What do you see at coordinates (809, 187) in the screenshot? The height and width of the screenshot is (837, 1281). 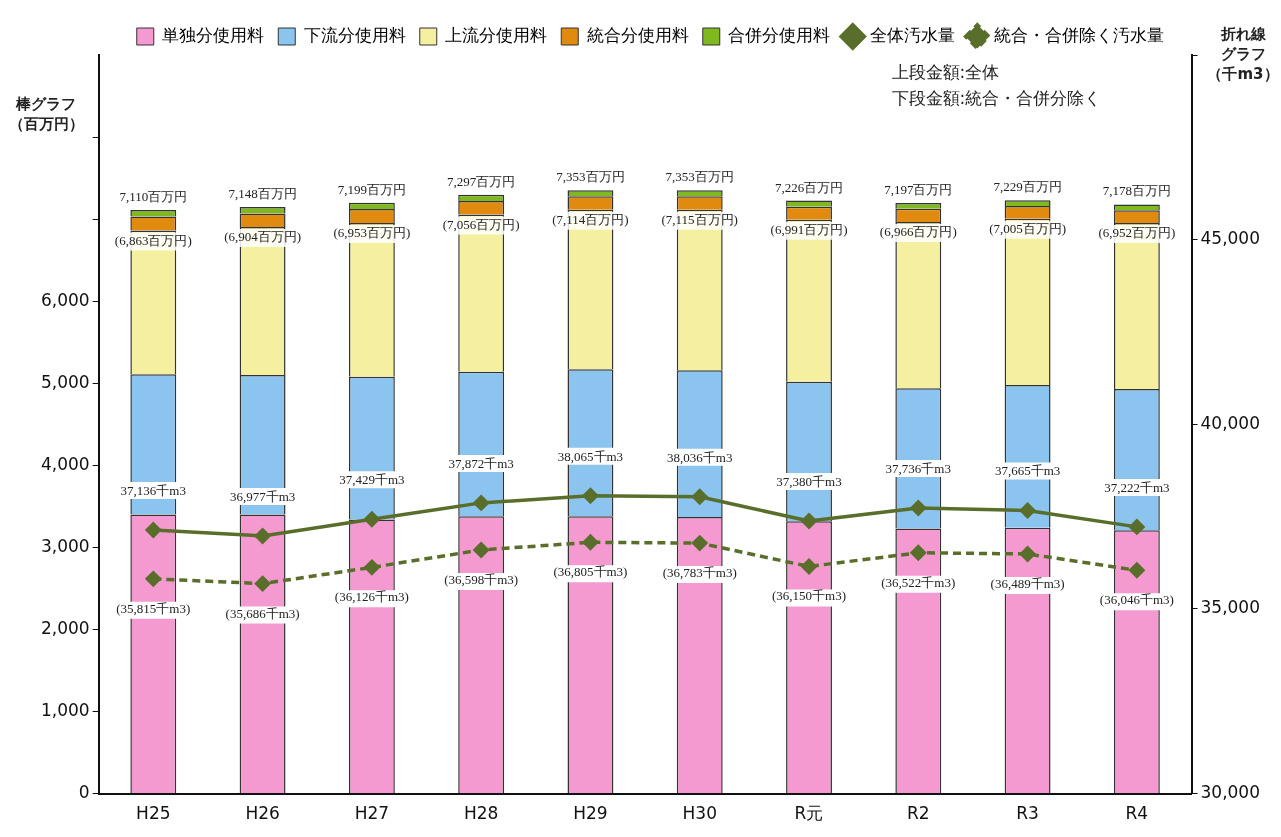 I see `total-label: 7,226百万円` at bounding box center [809, 187].